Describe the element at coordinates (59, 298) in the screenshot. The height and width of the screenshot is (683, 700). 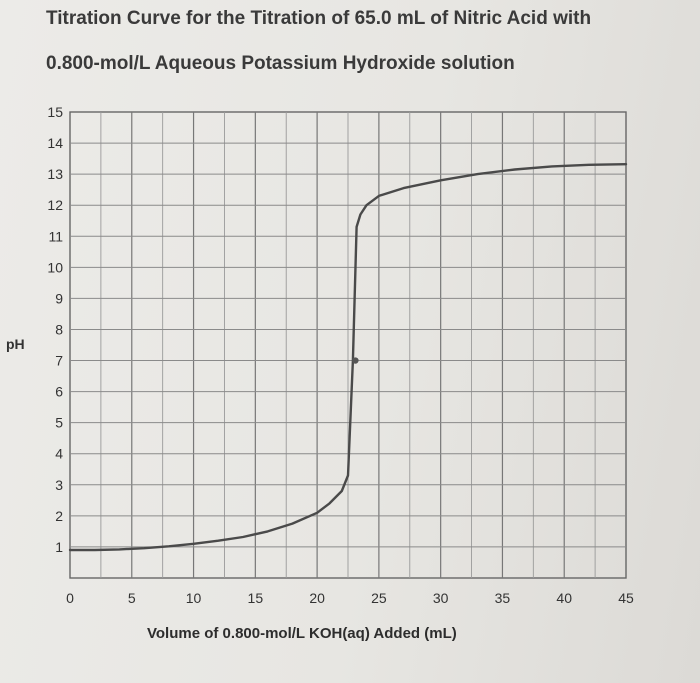
I see `y-tick-label: 9` at that location.